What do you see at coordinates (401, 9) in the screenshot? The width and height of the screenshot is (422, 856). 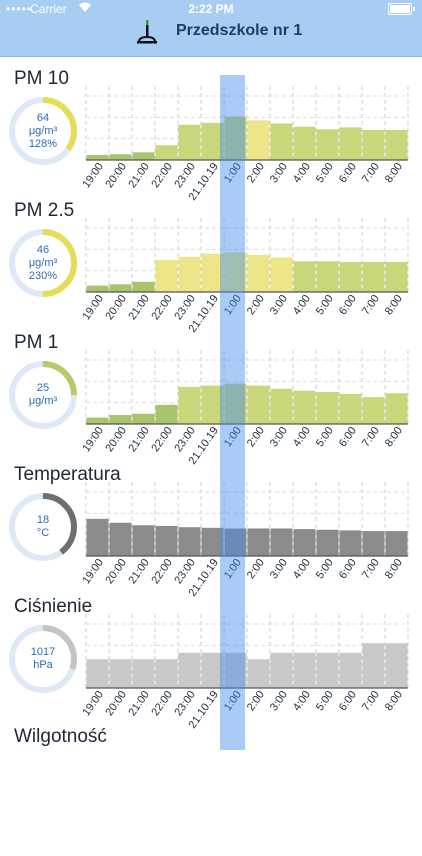 I see `battery-icon` at bounding box center [401, 9].